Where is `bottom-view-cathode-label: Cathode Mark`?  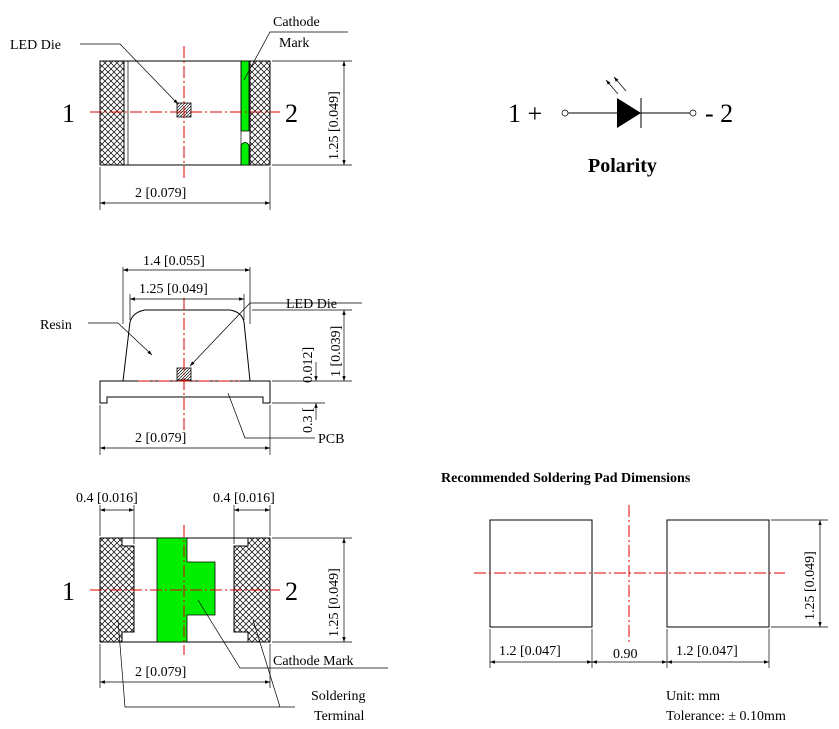
bottom-view-cathode-label: Cathode Mark is located at coordinates (313, 661).